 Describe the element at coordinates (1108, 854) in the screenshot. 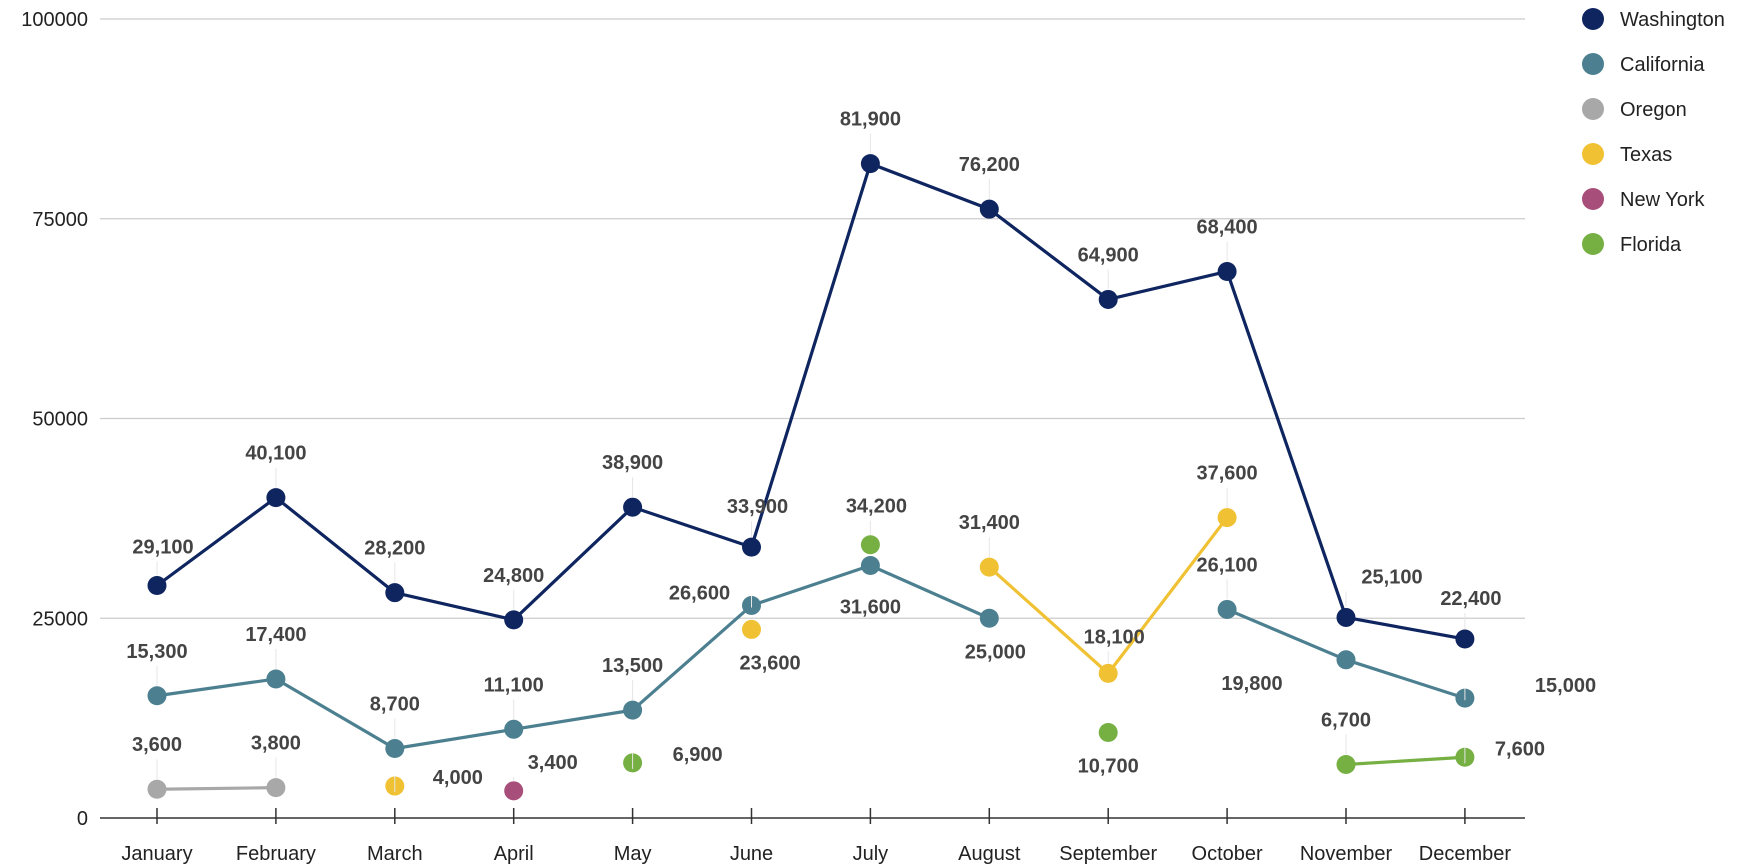

I see `x-tick-label-september: September` at that location.